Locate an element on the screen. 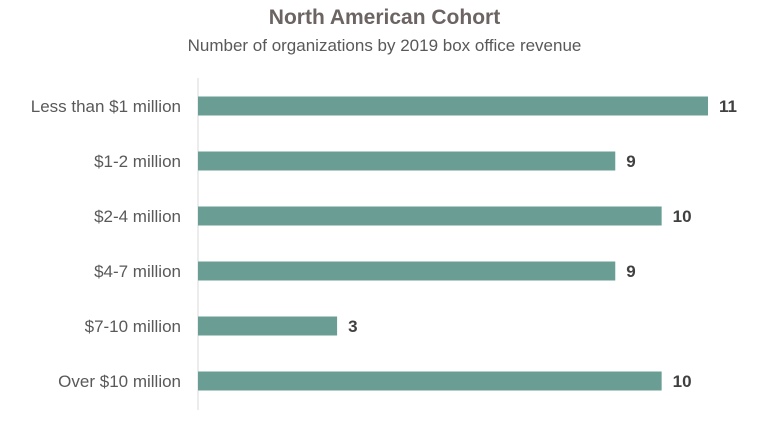 The image size is (761, 421). category-label: $7-10 million is located at coordinates (133, 326).